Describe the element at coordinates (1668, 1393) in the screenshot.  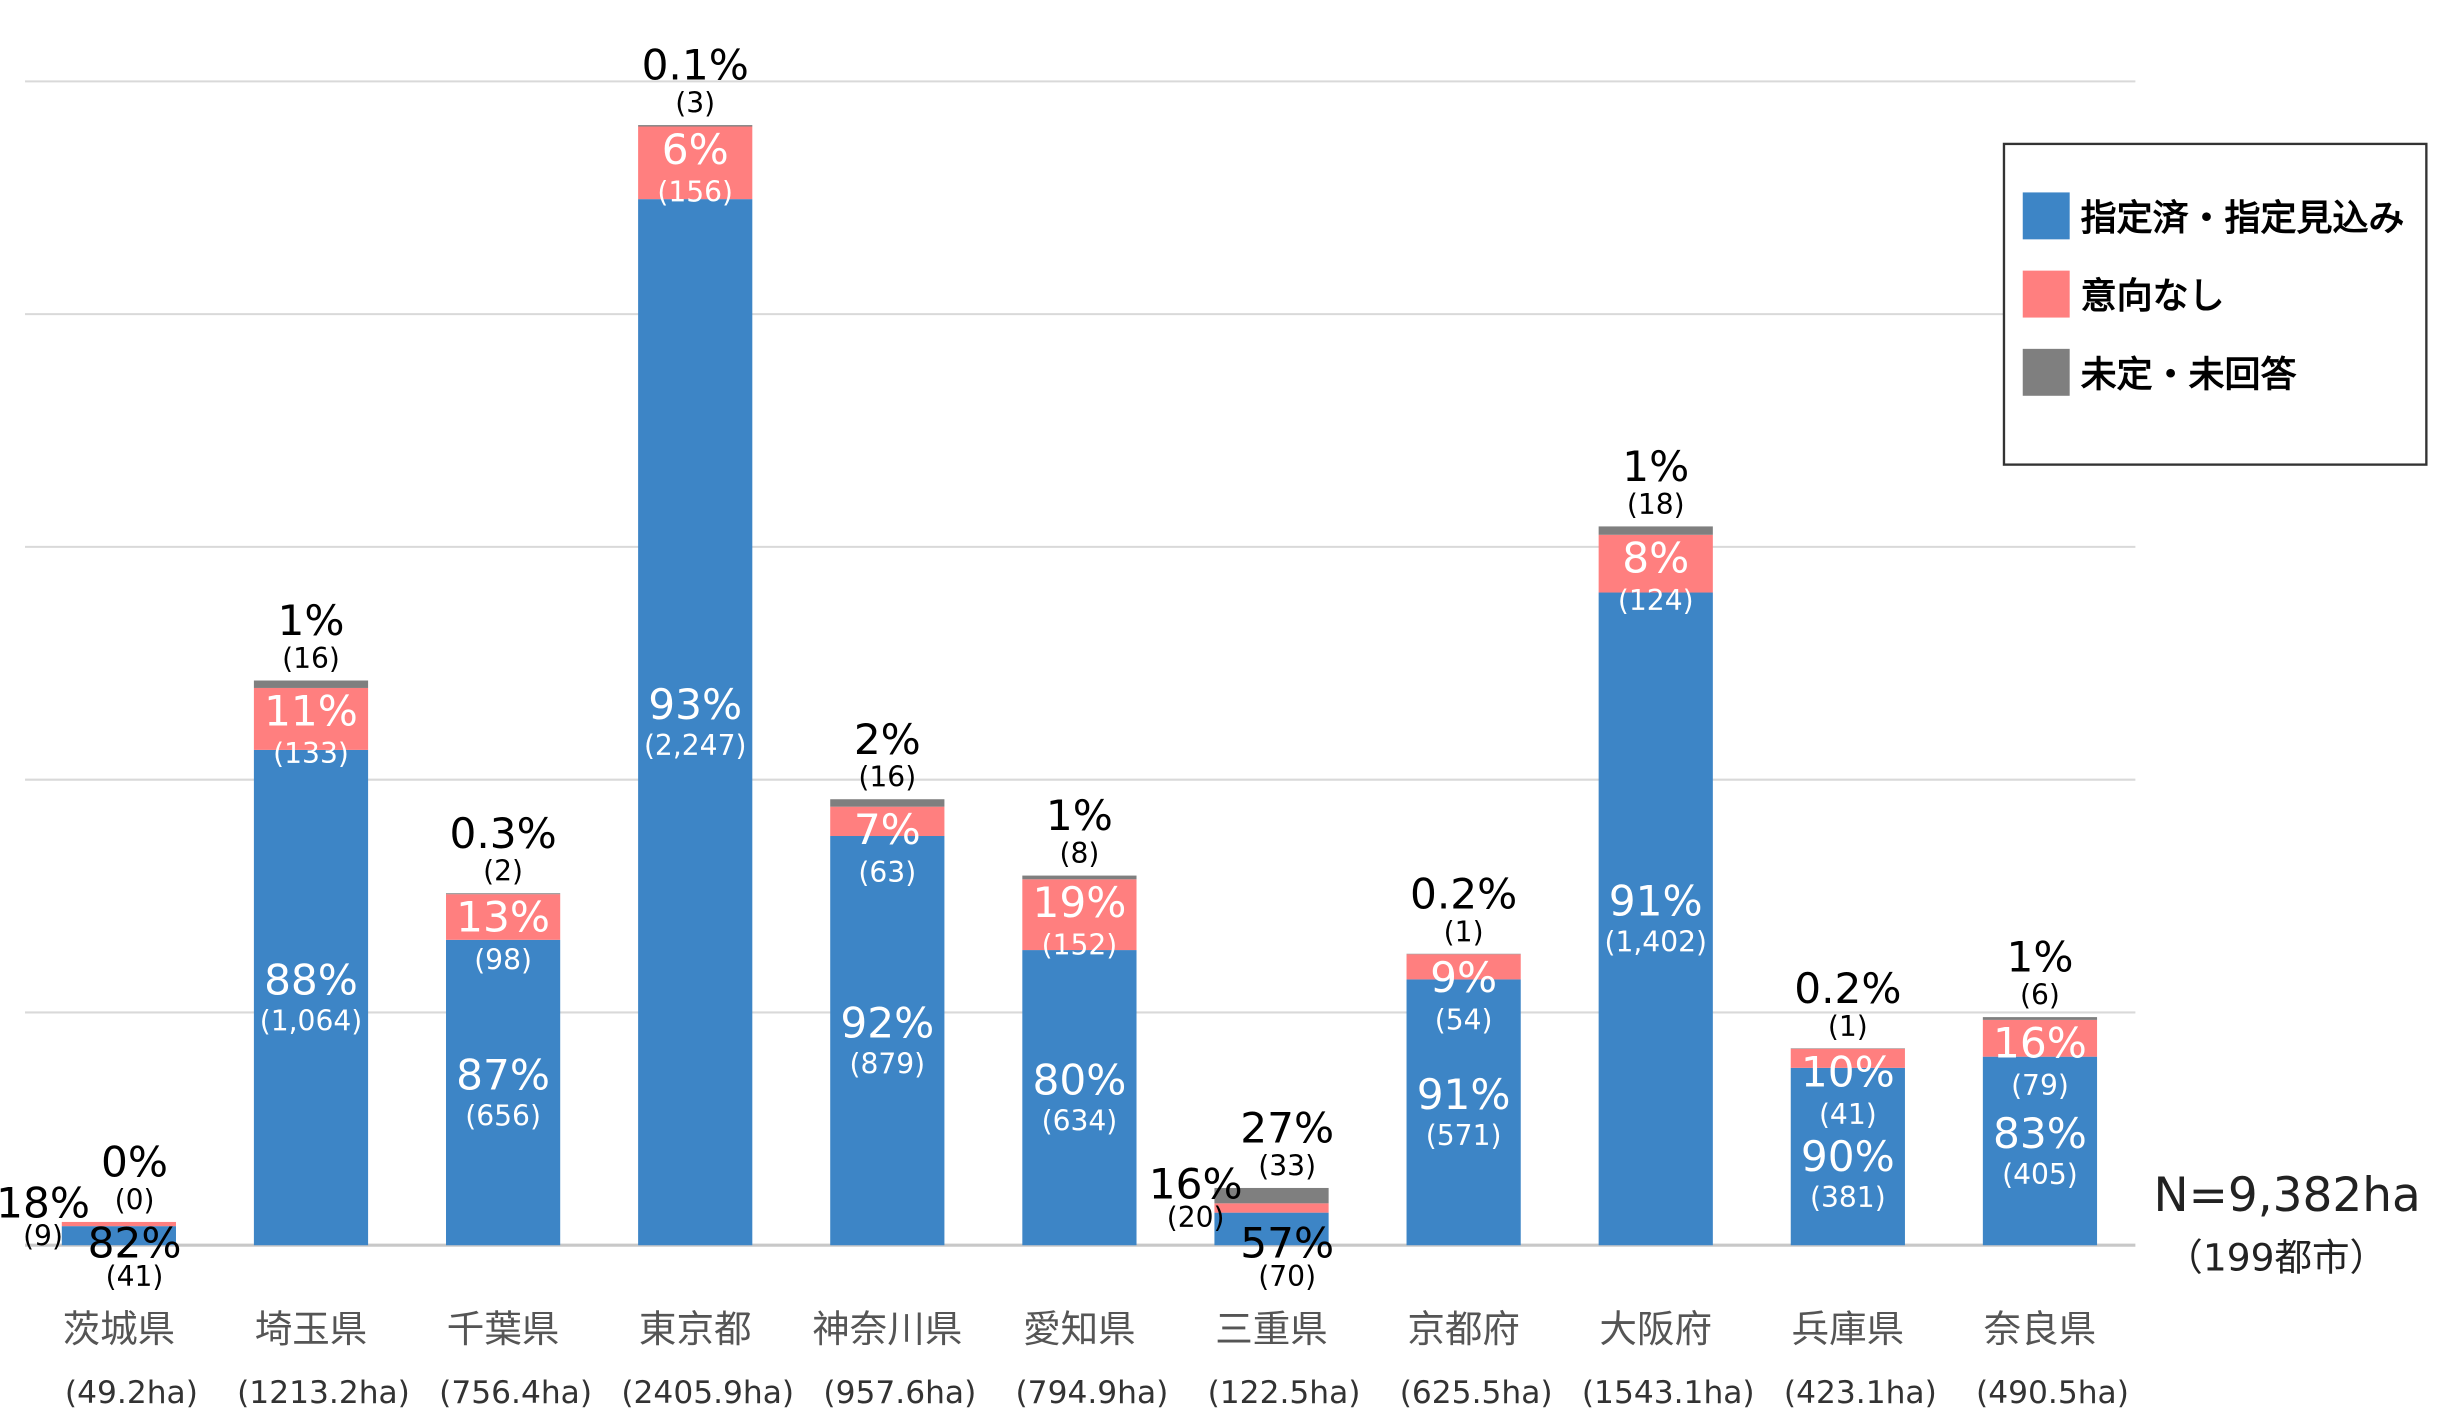
I see `x-tick-area-label: (1543.1ha)` at that location.